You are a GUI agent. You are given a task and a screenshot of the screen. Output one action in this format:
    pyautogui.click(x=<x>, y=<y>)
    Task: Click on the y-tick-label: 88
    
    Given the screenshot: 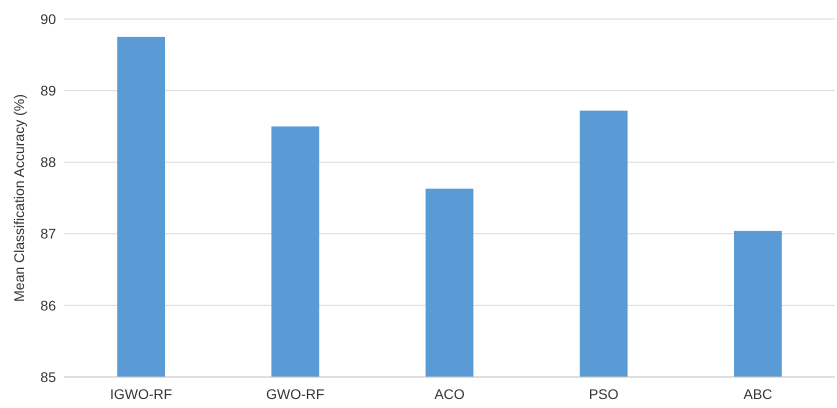 What is the action you would take?
    pyautogui.click(x=48, y=162)
    